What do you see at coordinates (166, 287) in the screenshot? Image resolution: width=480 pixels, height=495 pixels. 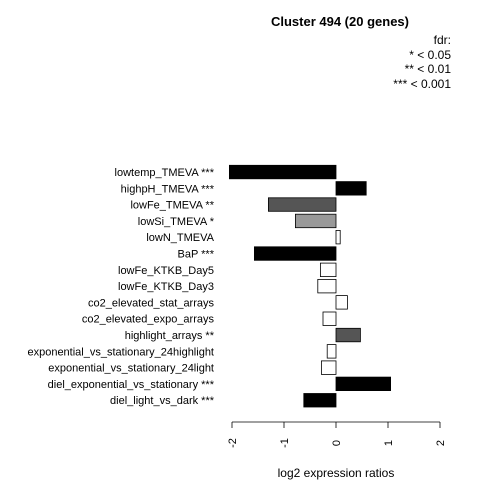 I see `category-label-7: lowFe_KTKB_Day3` at bounding box center [166, 287].